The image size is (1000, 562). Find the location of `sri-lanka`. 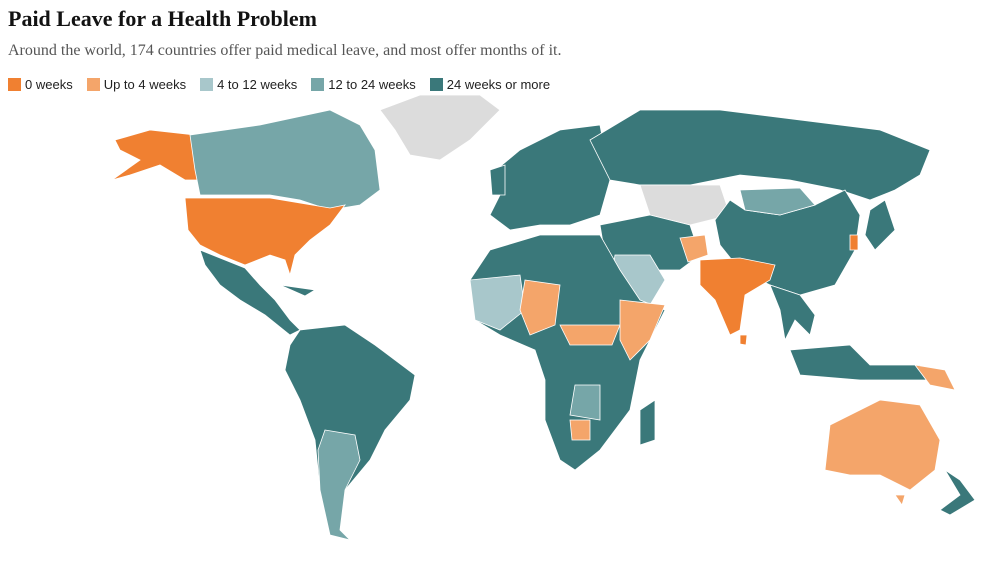

sri-lanka is located at coordinates (743, 340).